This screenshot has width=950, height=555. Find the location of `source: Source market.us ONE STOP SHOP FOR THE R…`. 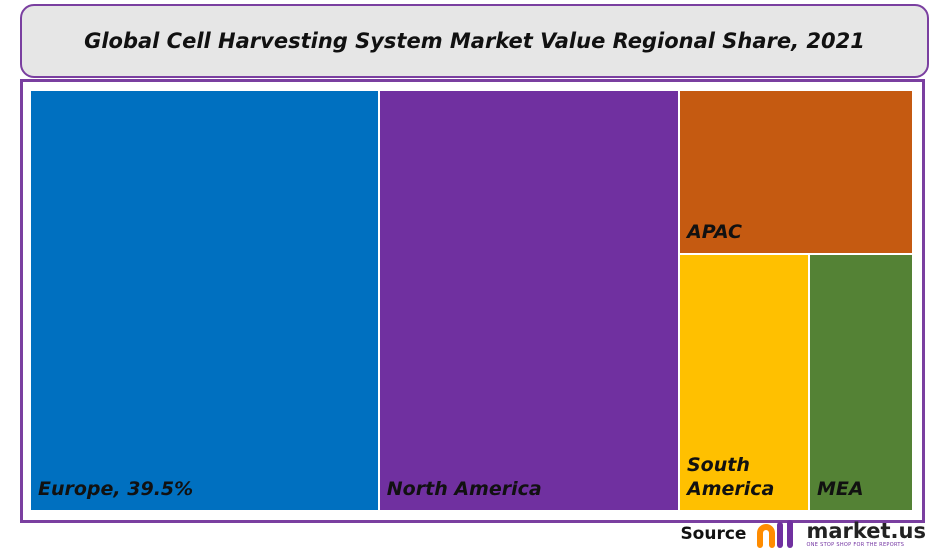

source: Source market.us ONE STOP SHOP FOR THE R… is located at coordinates (803, 534).